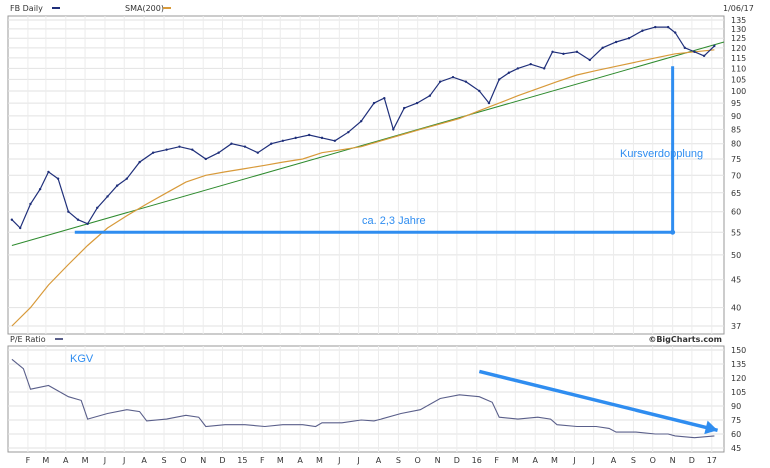  Describe the element at coordinates (164, 460) in the screenshot. I see `x-tick-label: S` at that location.